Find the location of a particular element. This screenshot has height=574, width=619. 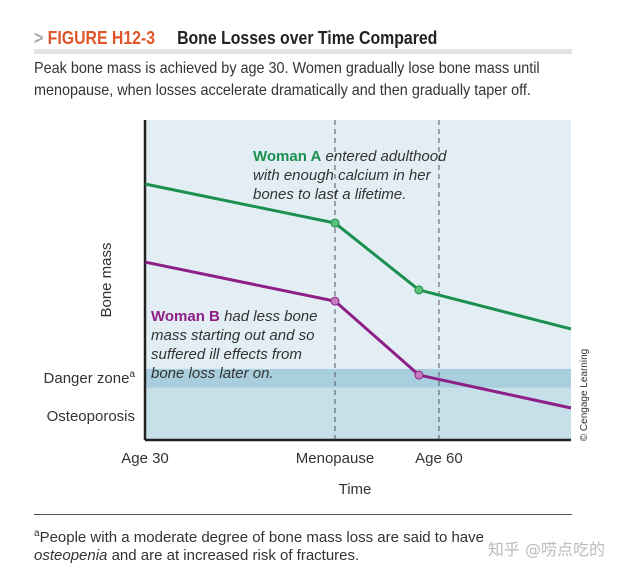

annotation-line: Woman A entered adulthood is located at coordinates (350, 156).